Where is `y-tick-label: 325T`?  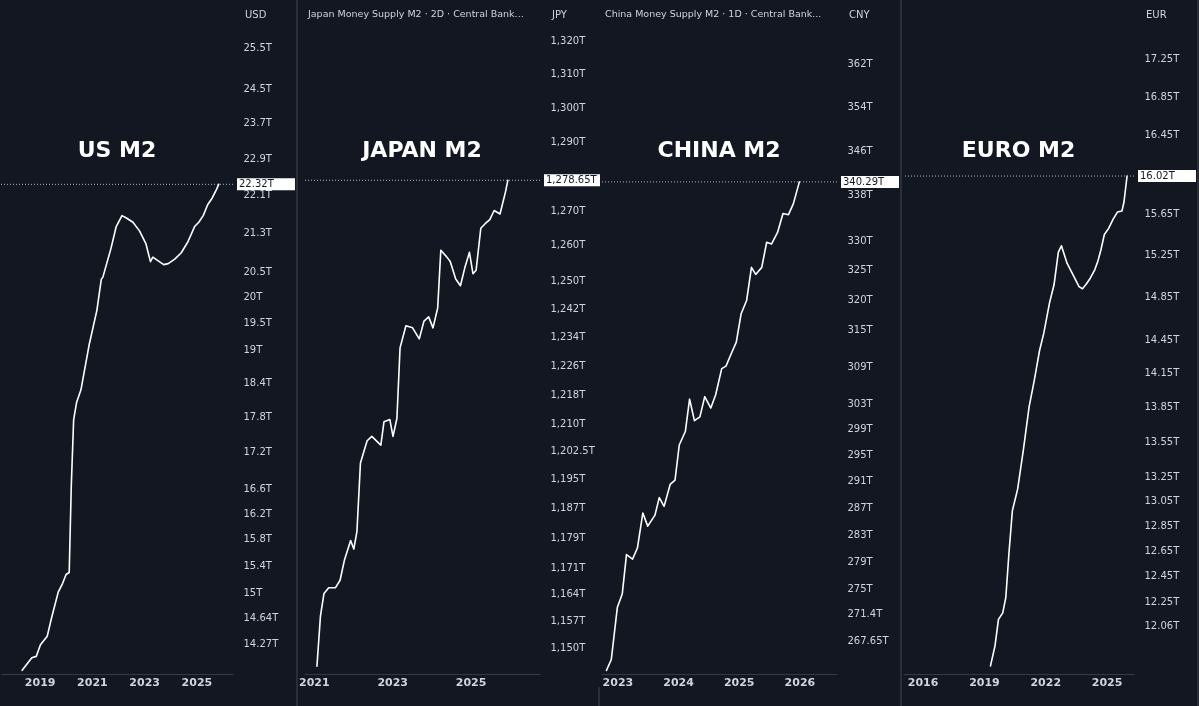 y-tick-label: 325T is located at coordinates (860, 270).